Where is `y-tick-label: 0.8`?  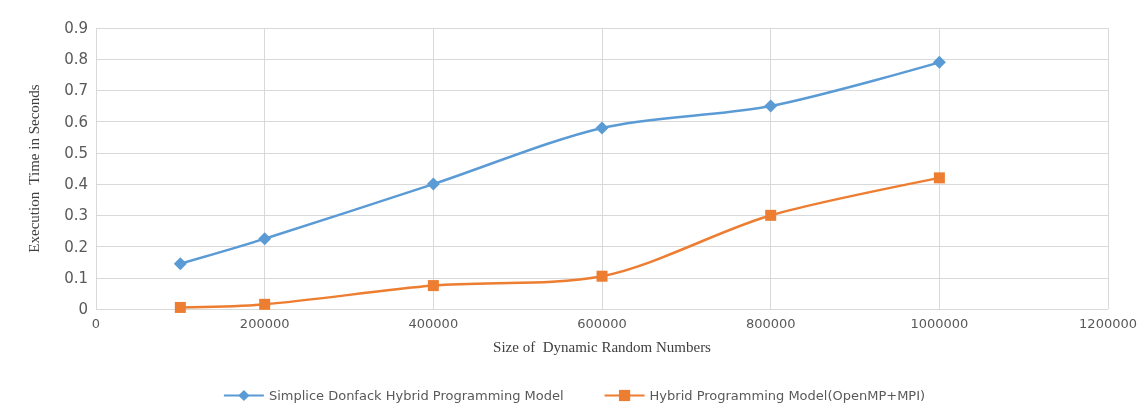
y-tick-label: 0.8 is located at coordinates (76, 59).